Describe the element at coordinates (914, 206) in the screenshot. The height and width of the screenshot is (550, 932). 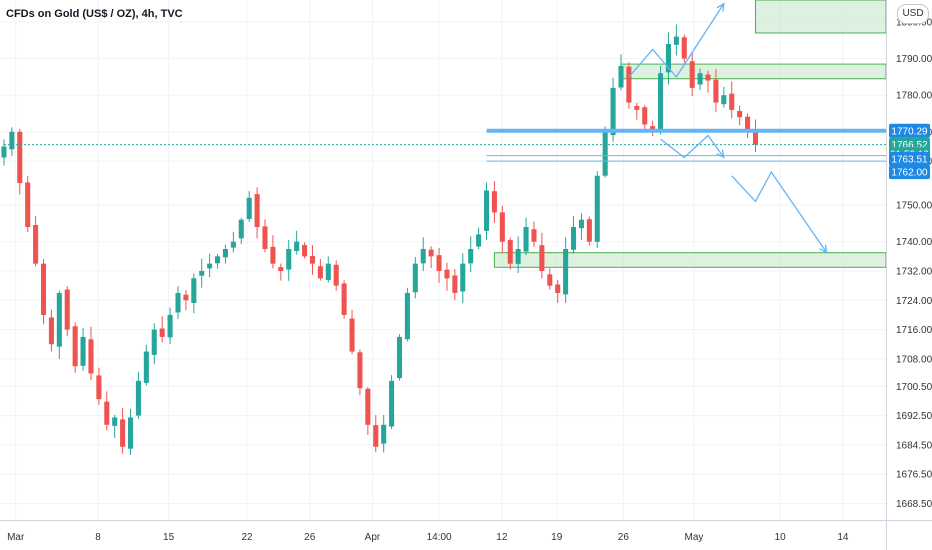
I see `y-tick-label: 1750.00` at that location.